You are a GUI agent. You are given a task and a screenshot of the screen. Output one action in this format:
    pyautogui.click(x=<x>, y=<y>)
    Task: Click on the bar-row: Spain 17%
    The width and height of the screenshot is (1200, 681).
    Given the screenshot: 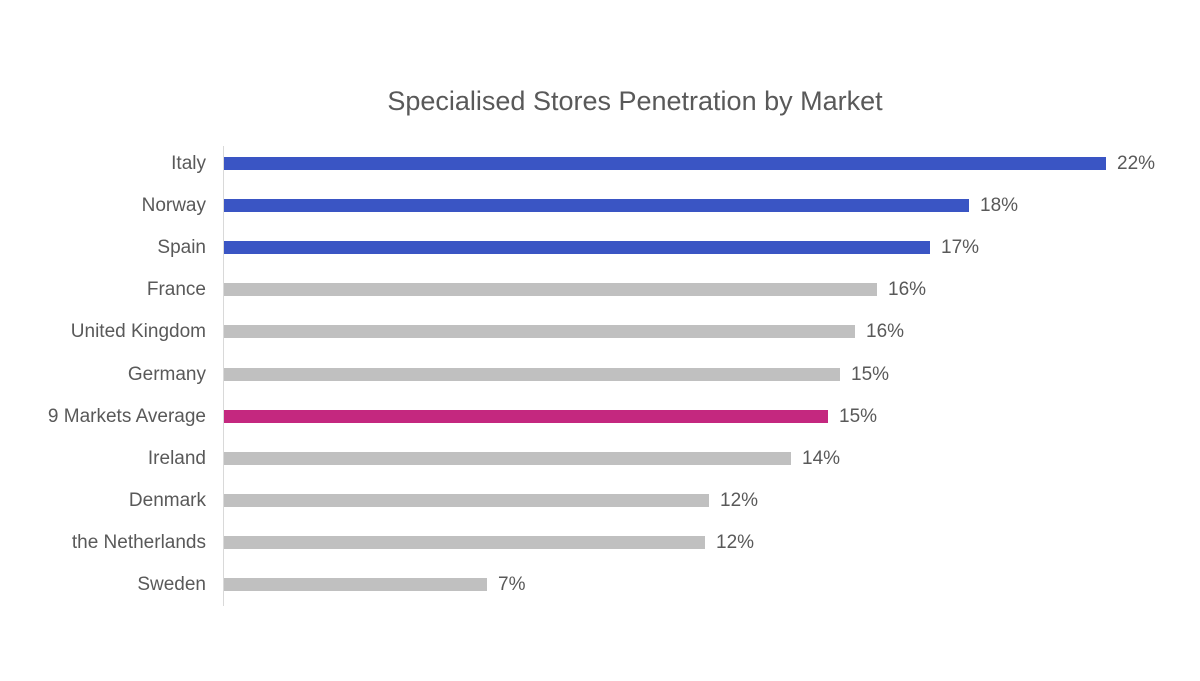 What is the action you would take?
    pyautogui.click(x=600, y=247)
    